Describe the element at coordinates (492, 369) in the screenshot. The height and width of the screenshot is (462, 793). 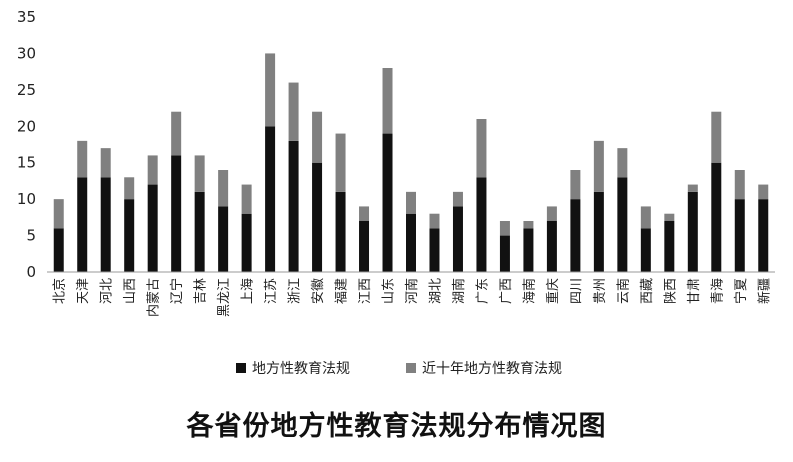
I see `legend-label: 近十年地方性教育法规` at that location.